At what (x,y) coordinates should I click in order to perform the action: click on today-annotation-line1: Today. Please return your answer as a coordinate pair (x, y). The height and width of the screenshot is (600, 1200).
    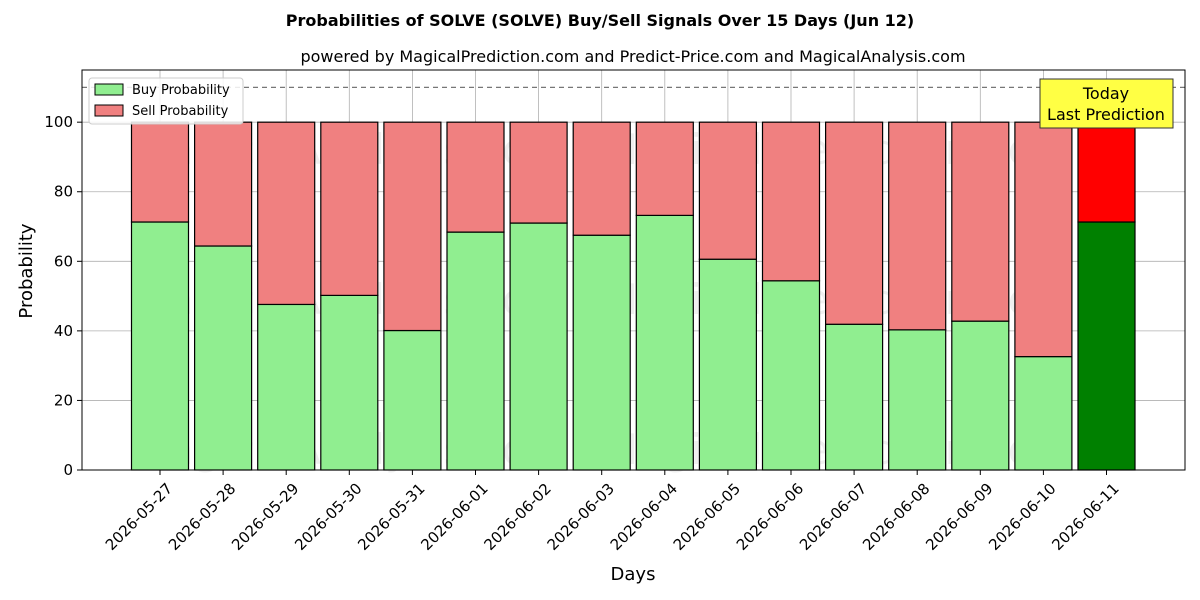
    Looking at the image, I should click on (1105, 93).